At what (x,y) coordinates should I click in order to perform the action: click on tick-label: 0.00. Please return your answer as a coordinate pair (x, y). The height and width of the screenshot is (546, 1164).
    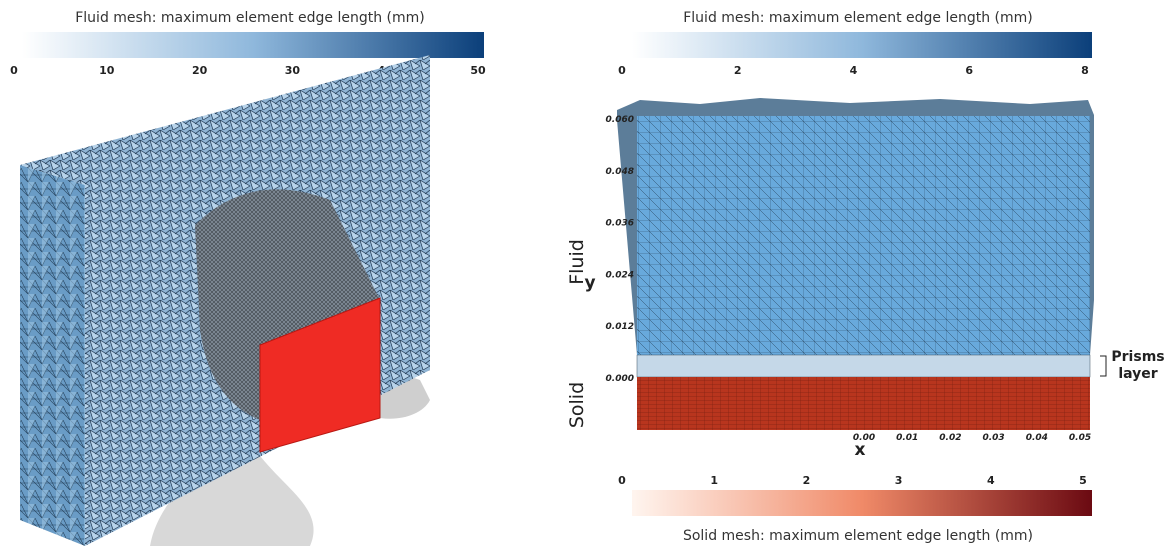
    Looking at the image, I should click on (864, 438).